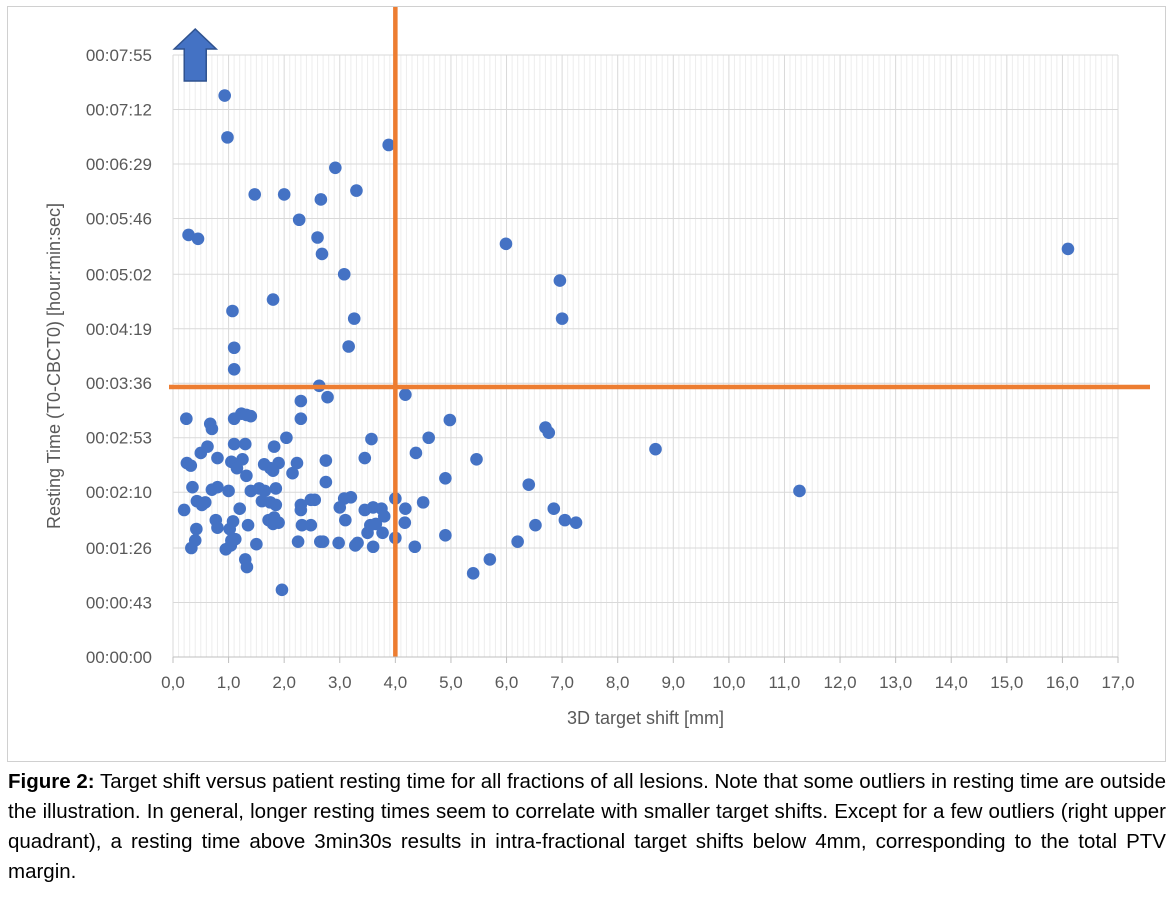 The image size is (1174, 906). I want to click on x-tick-label: 2,0, so click(284, 682).